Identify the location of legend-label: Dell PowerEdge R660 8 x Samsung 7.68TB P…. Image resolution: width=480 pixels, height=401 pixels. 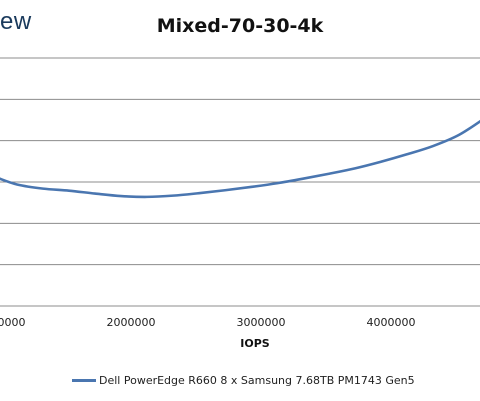
(257, 380).